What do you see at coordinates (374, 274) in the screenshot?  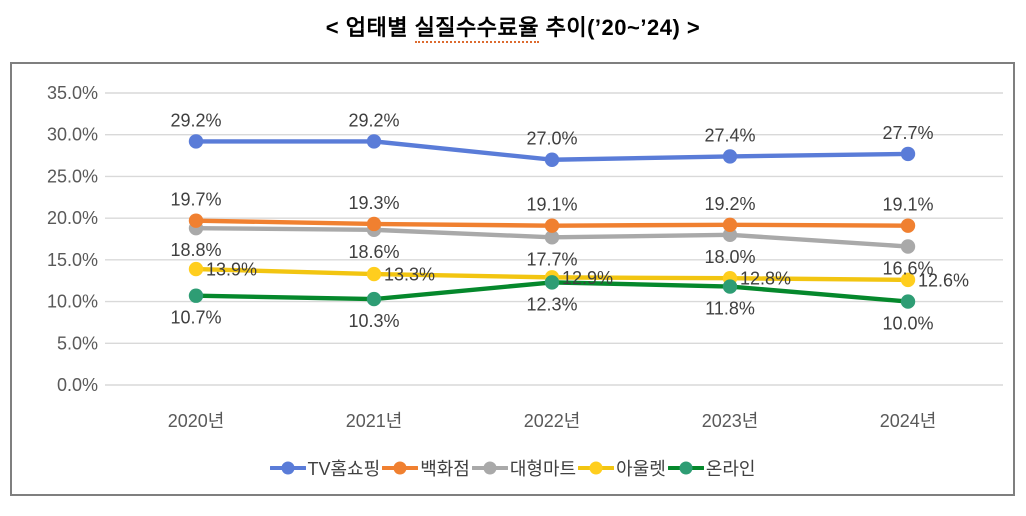 I see `data-point-s3-x1` at bounding box center [374, 274].